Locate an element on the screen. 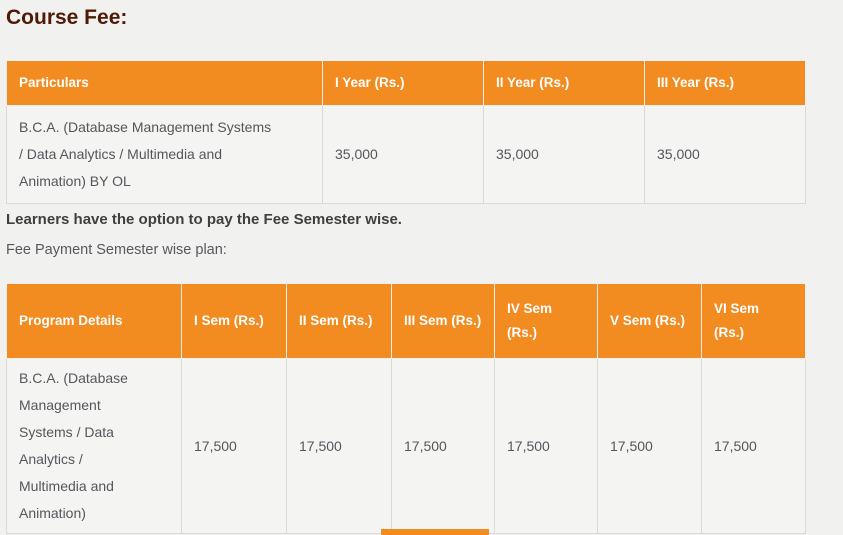  column-header-sem-4: IV Sem (Rs.) is located at coordinates (546, 321).